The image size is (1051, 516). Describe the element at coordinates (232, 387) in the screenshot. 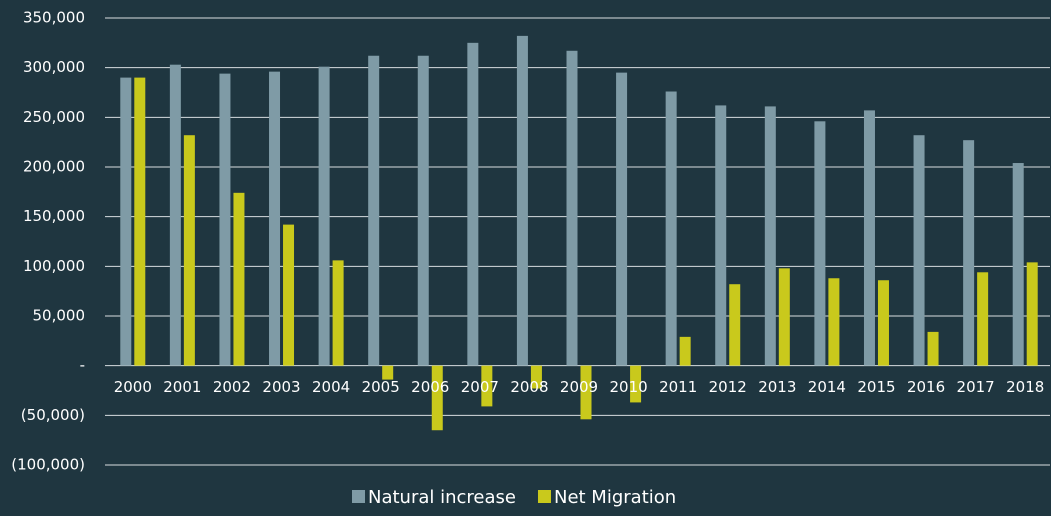

I see `x-tick-label: 2002` at that location.